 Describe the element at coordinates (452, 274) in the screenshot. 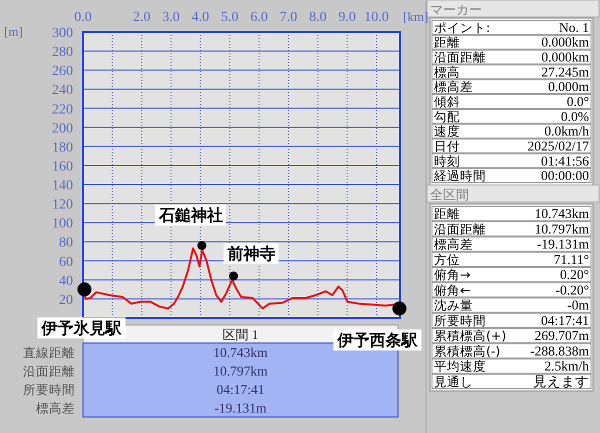

I see `text: 俯角→` at that location.